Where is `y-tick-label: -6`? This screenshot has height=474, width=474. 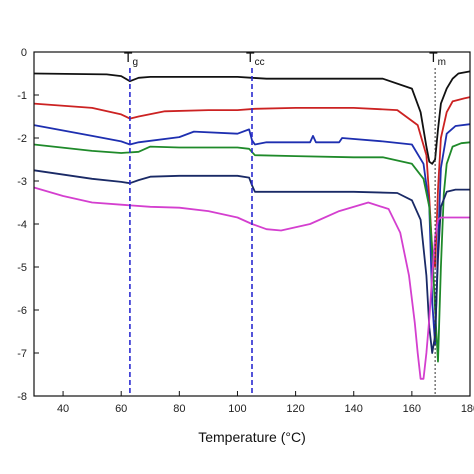 y-tick-label: -6 is located at coordinates (22, 311).